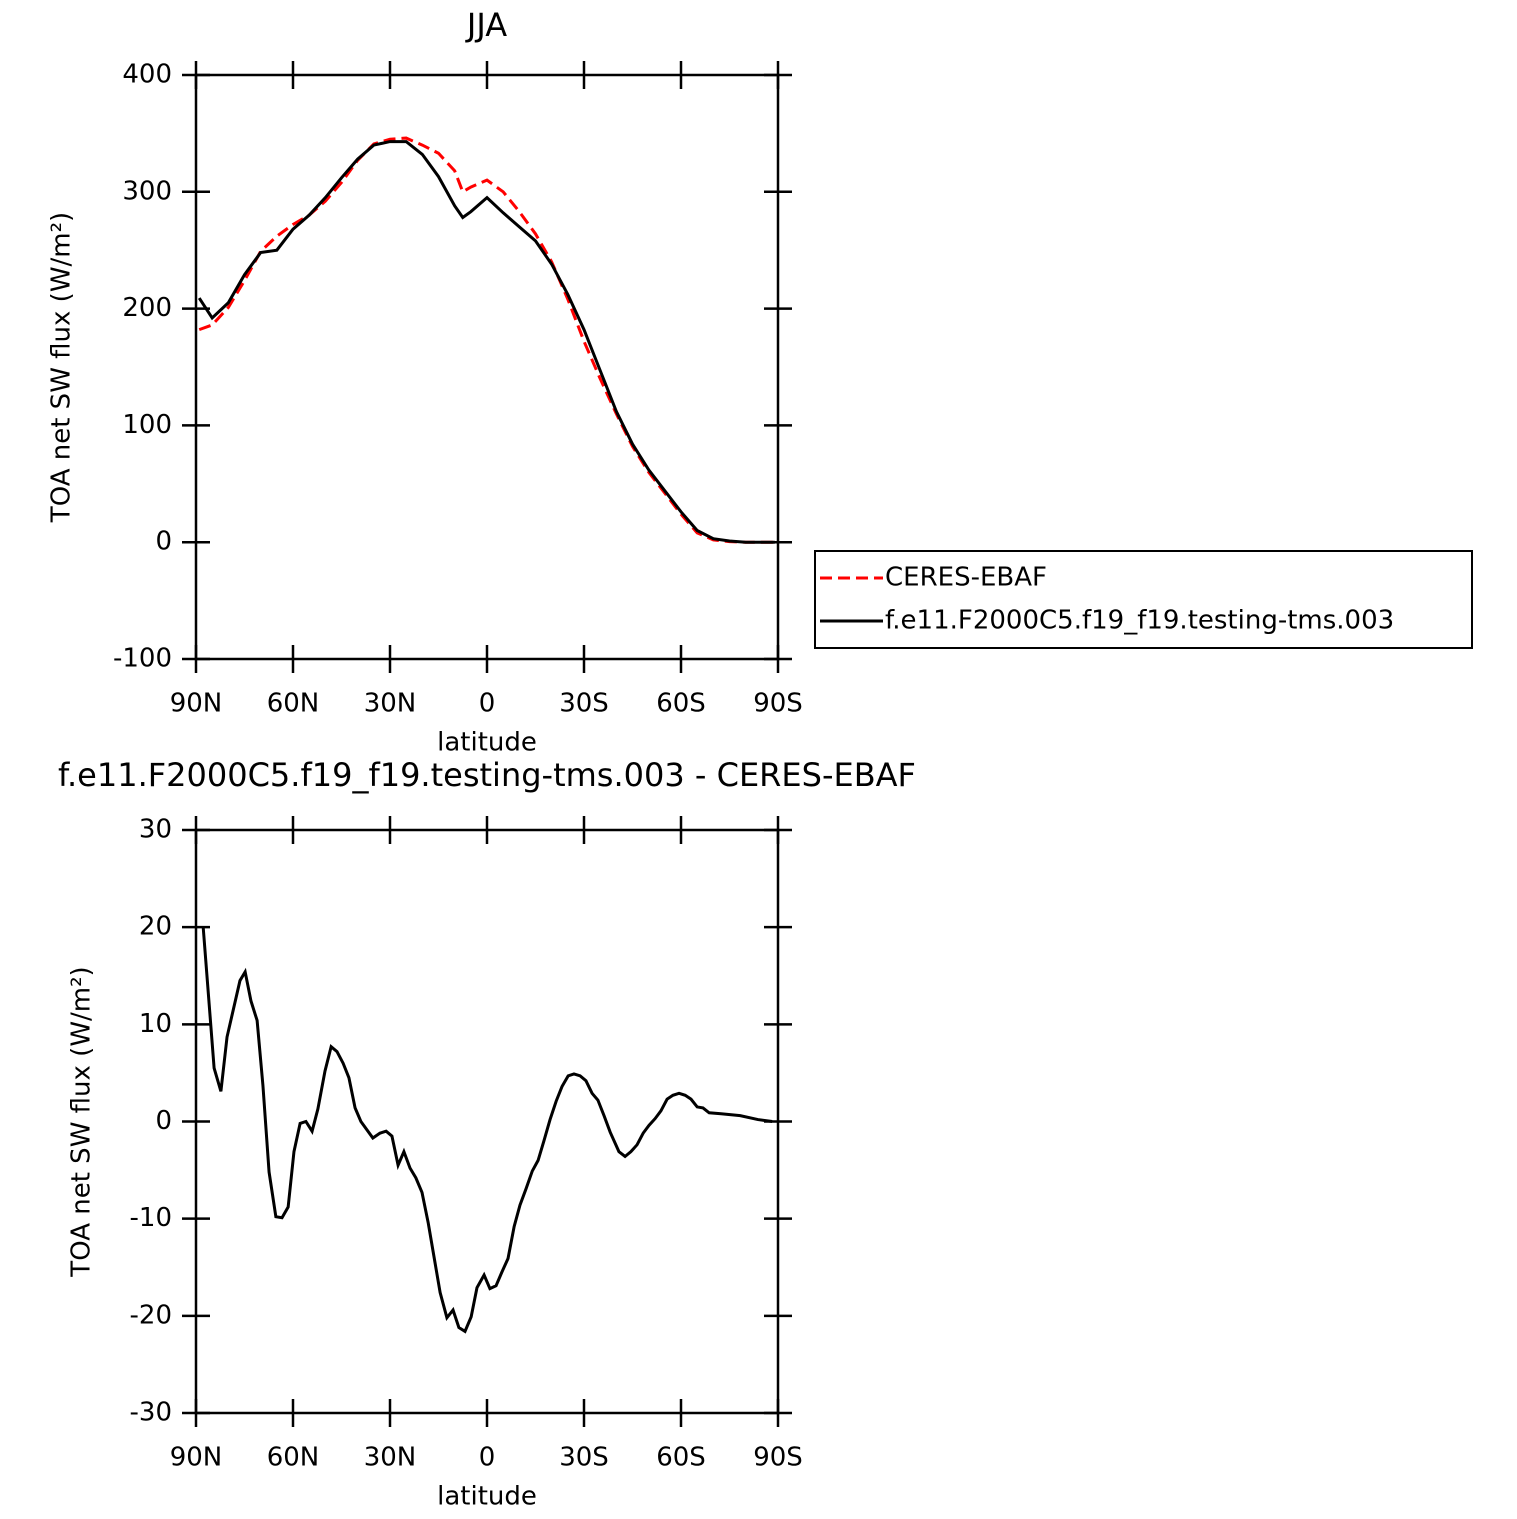 The height and width of the screenshot is (1519, 1517). I want to click on legend-label: CERES-EBAF, so click(966, 578).